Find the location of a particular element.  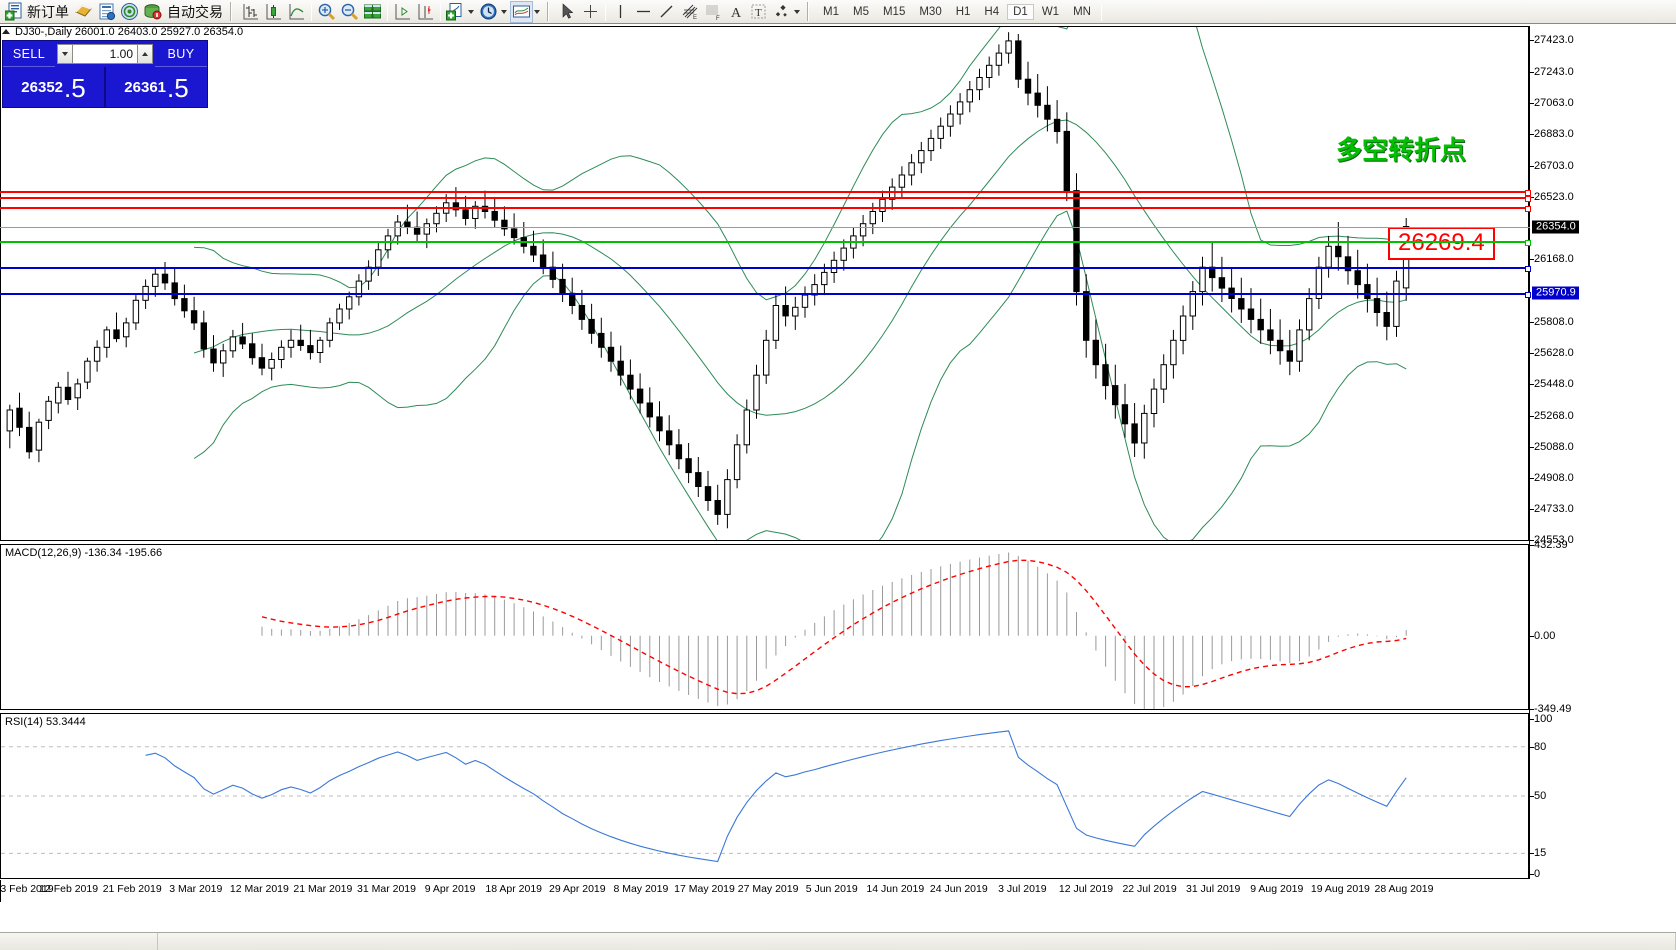

fibo-button: F is located at coordinates (712, 12).